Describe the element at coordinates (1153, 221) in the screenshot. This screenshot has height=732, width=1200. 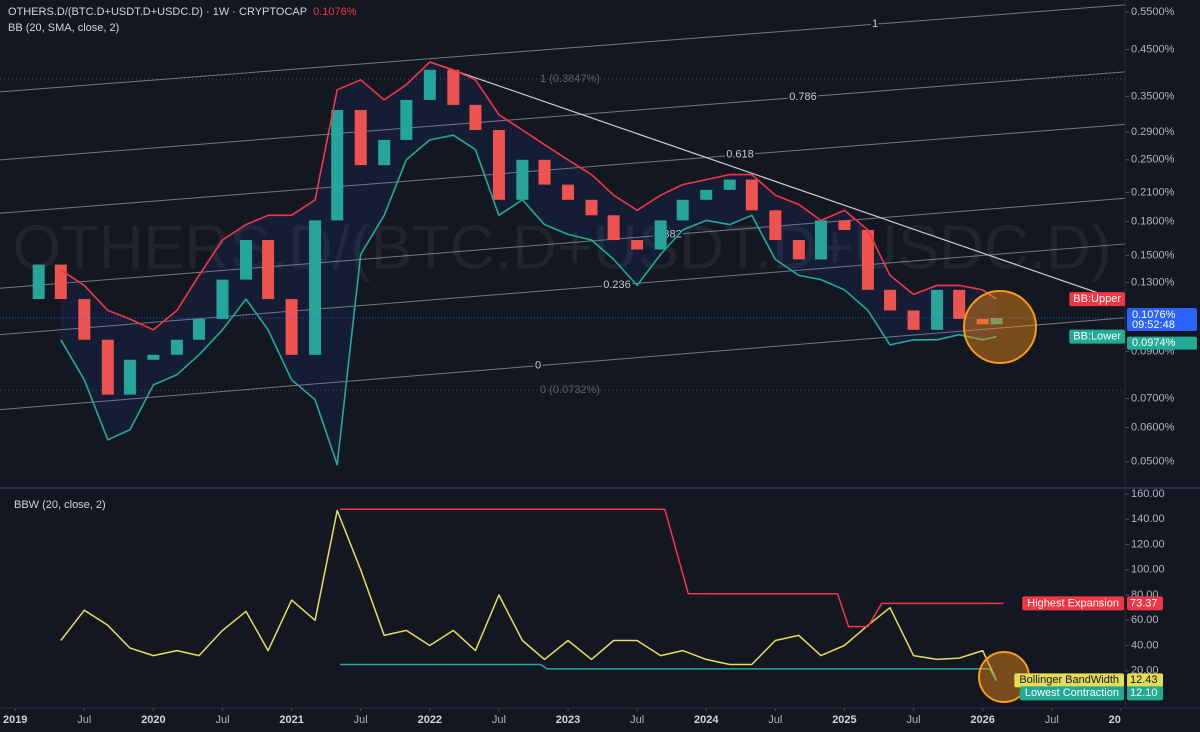
I see `y-tick-label: 0.1800%` at that location.